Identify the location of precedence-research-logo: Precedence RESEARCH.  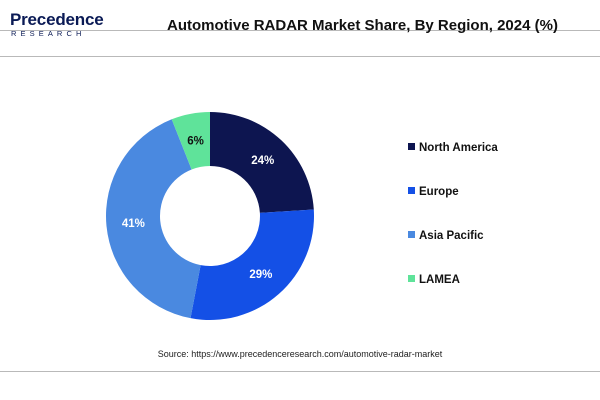
(57, 26).